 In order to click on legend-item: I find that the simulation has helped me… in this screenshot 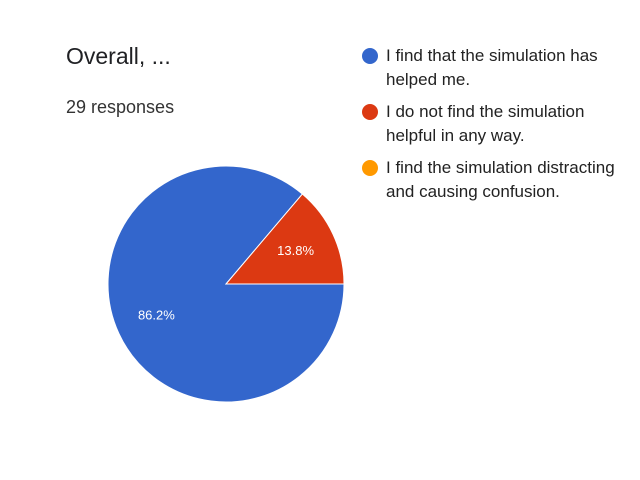, I will do `click(497, 68)`.